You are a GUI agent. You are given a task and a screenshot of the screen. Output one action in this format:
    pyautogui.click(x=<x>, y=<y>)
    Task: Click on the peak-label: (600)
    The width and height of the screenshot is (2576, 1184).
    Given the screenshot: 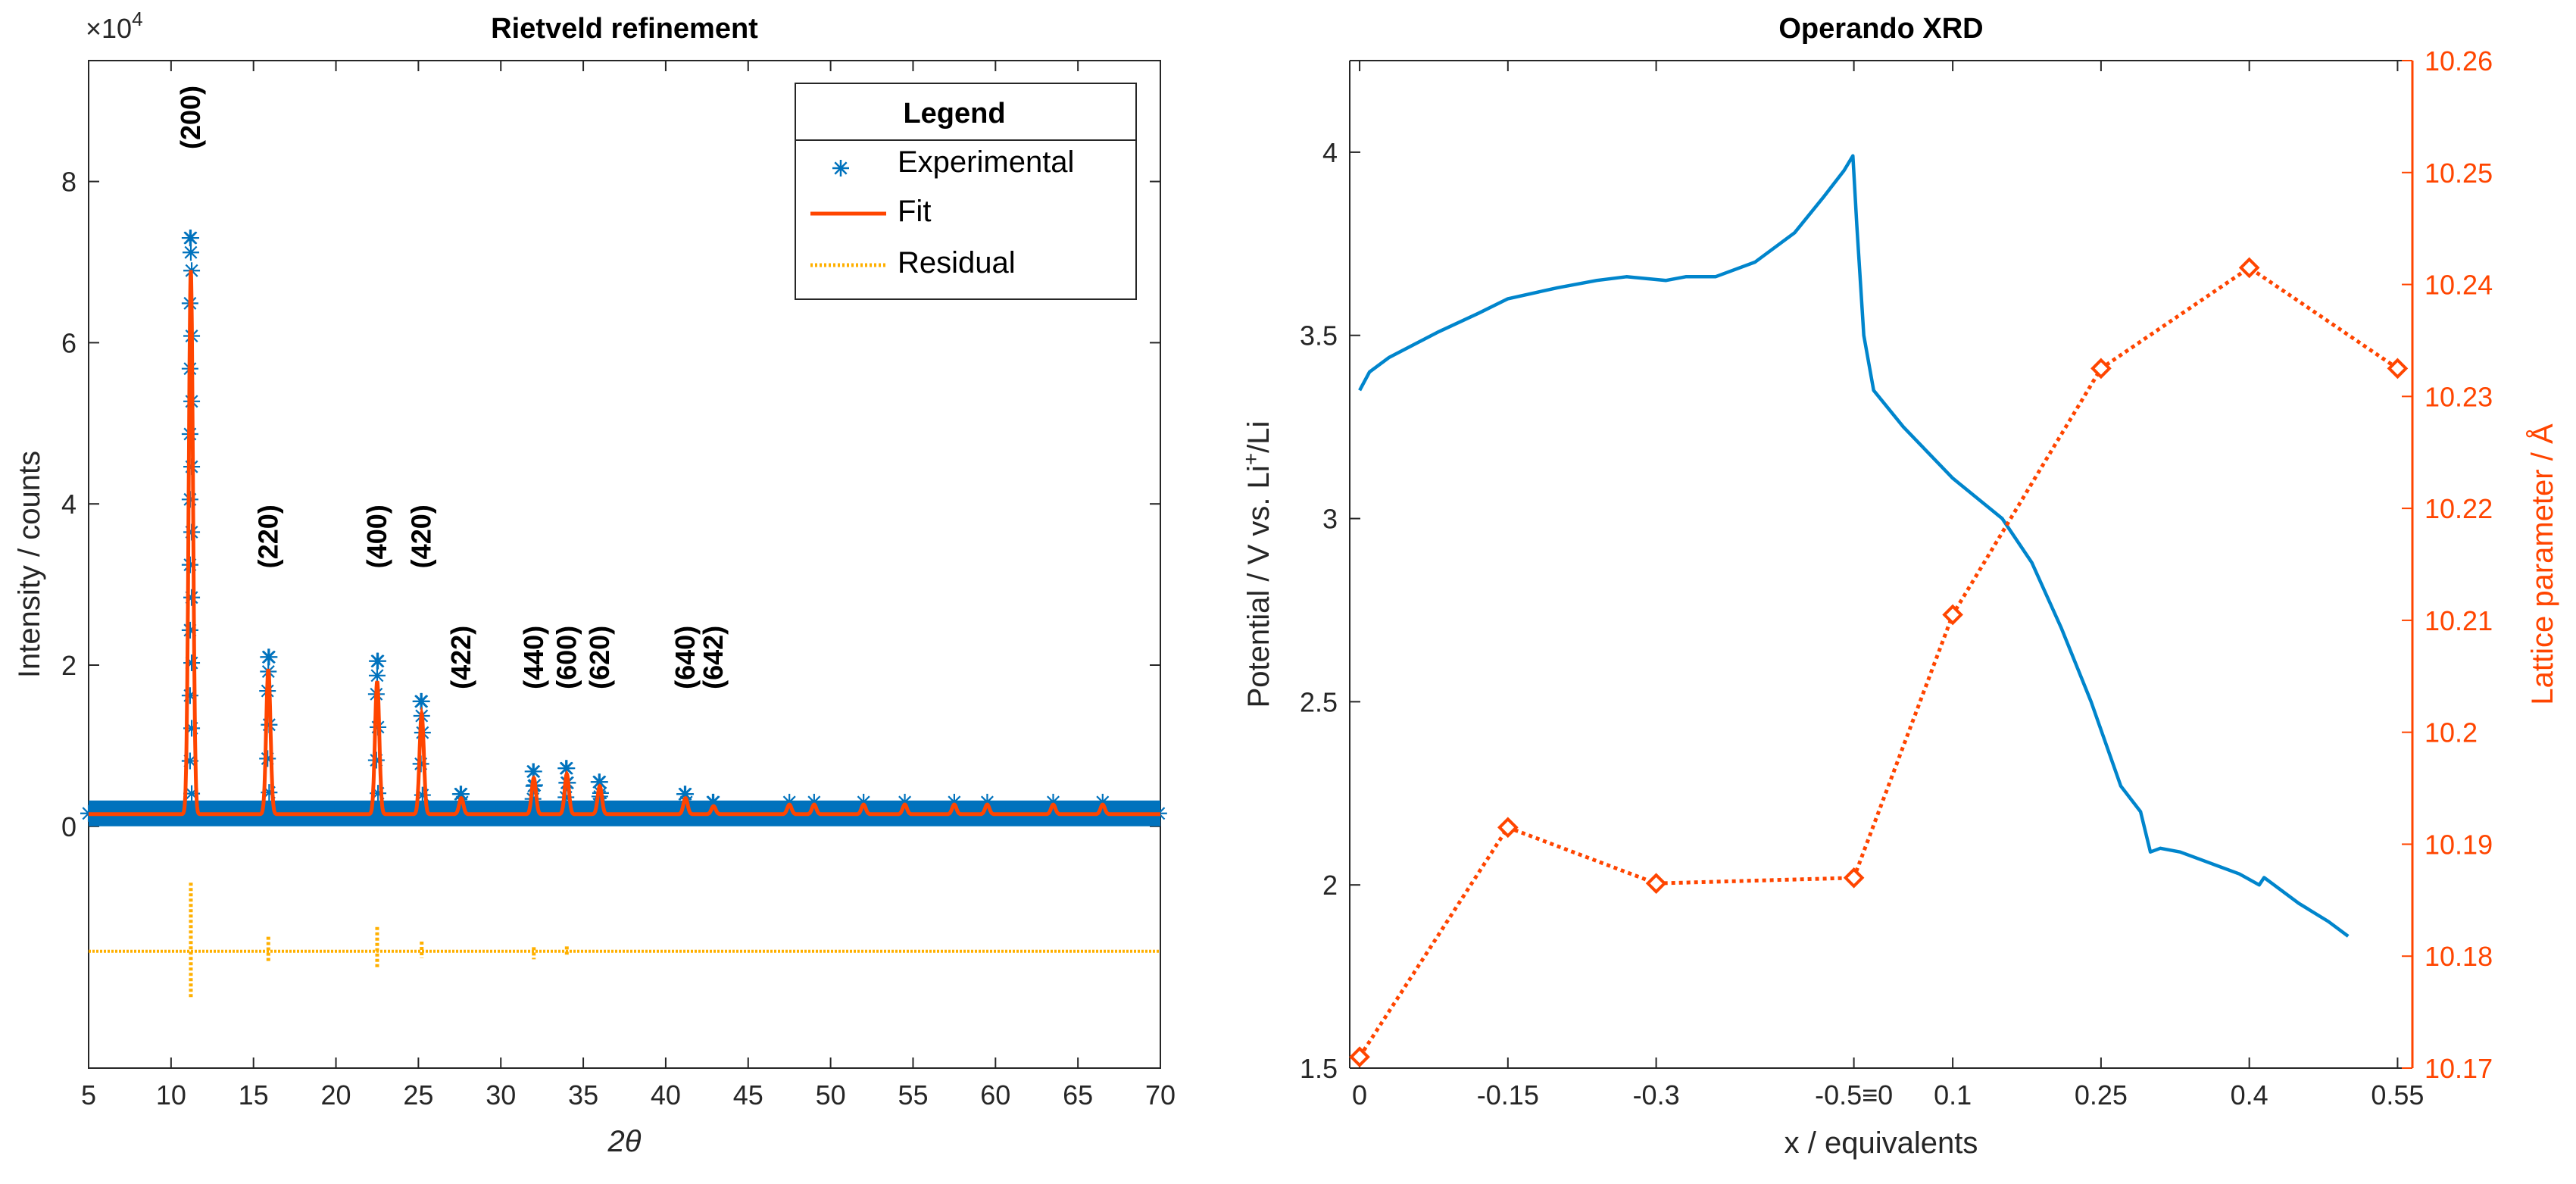 What is the action you would take?
    pyautogui.click(x=566, y=658)
    